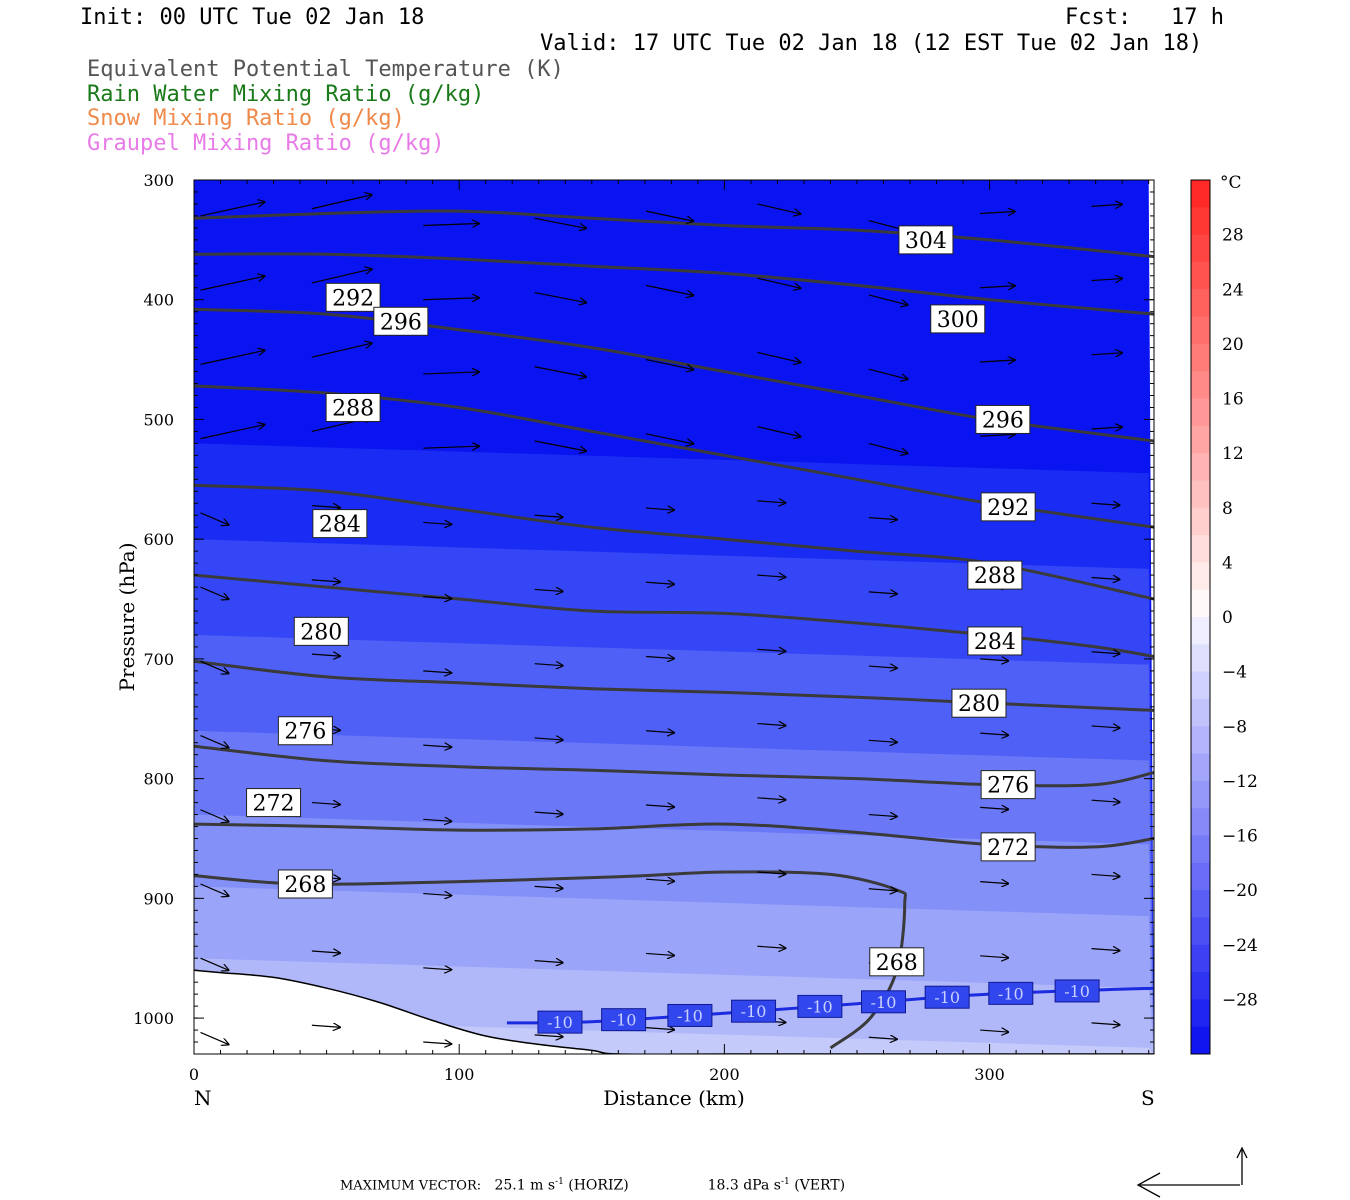  Describe the element at coordinates (897, 963) in the screenshot. I see `contour-label: 268` at that location.